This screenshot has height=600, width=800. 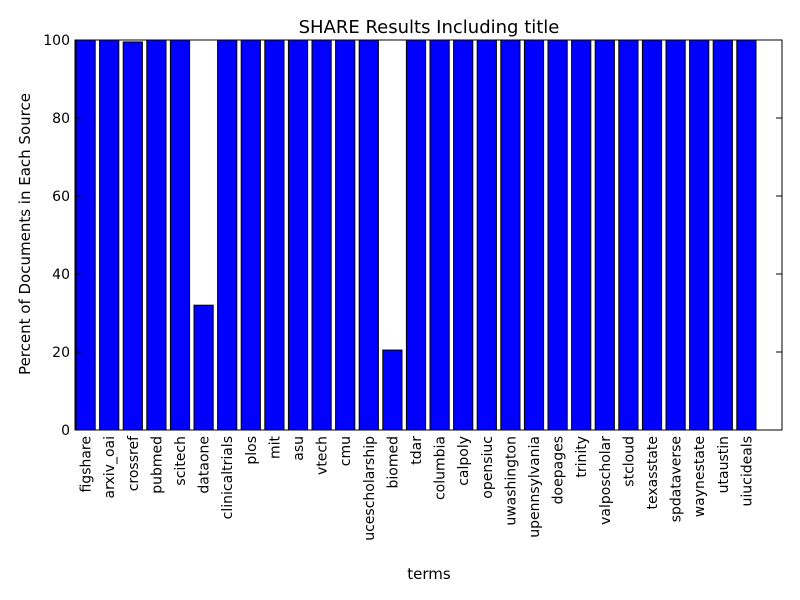 I want to click on x-tick-label: arxiv_oai, so click(x=110, y=467).